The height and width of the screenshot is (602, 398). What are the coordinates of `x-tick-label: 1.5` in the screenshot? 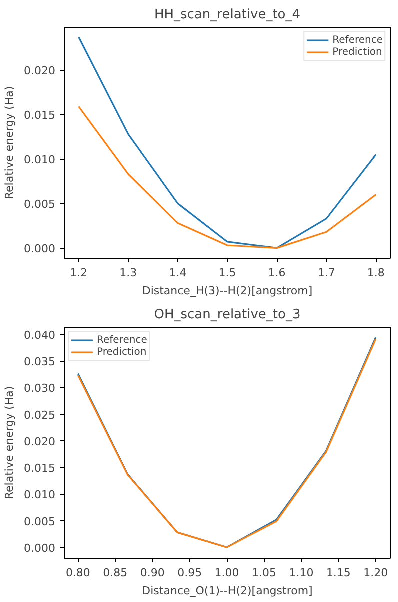 It's located at (227, 273).